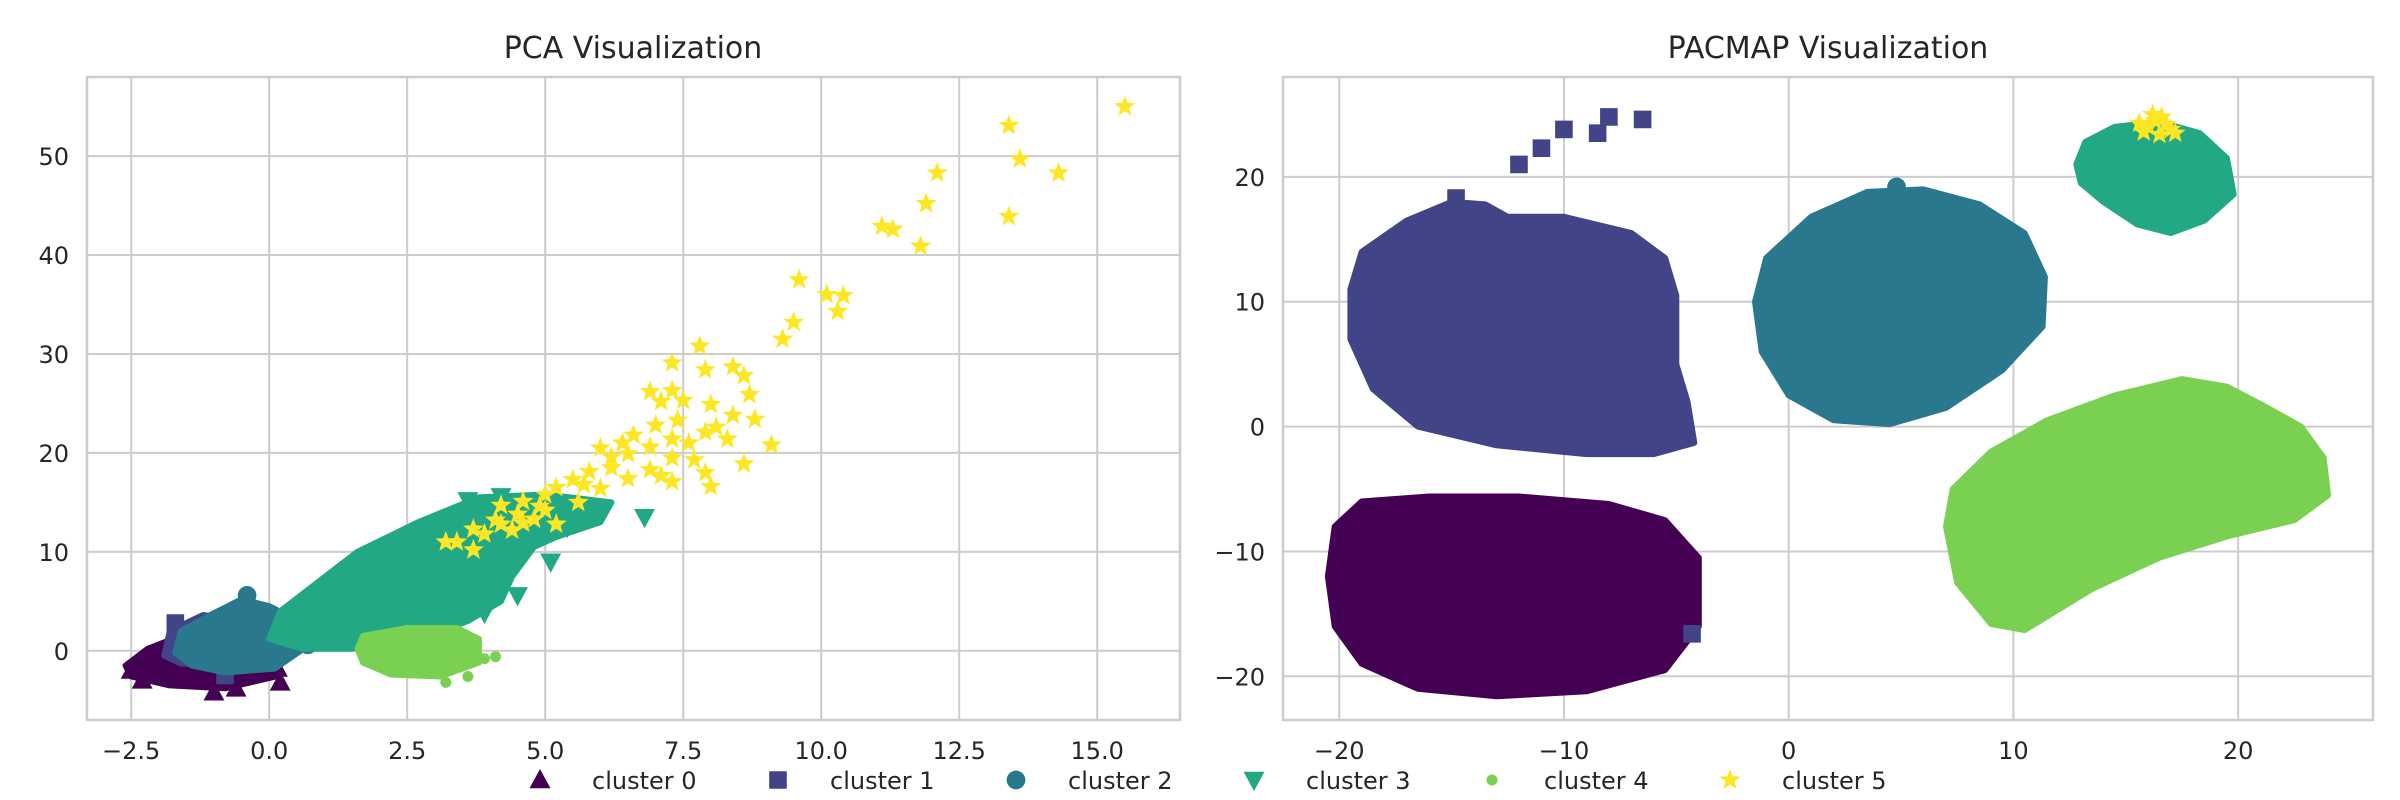  I want to click on x-tick-label: 2.5, so click(407, 751).